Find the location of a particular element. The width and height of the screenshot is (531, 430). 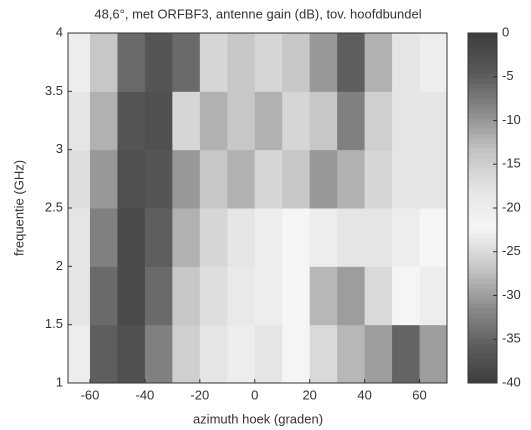

colorbar-tick-label: -25 is located at coordinates (511, 250).